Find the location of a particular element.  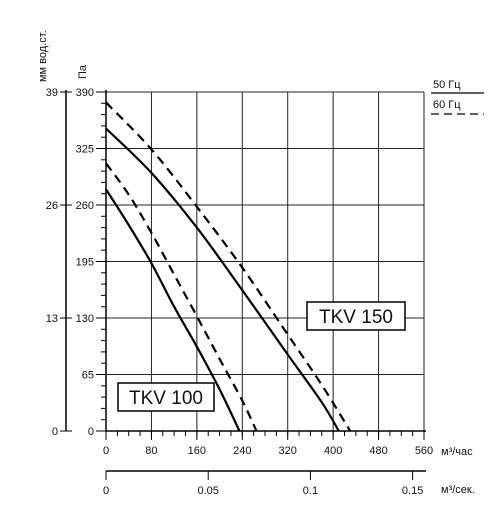

x2-tick-label: 0.1 is located at coordinates (310, 491).